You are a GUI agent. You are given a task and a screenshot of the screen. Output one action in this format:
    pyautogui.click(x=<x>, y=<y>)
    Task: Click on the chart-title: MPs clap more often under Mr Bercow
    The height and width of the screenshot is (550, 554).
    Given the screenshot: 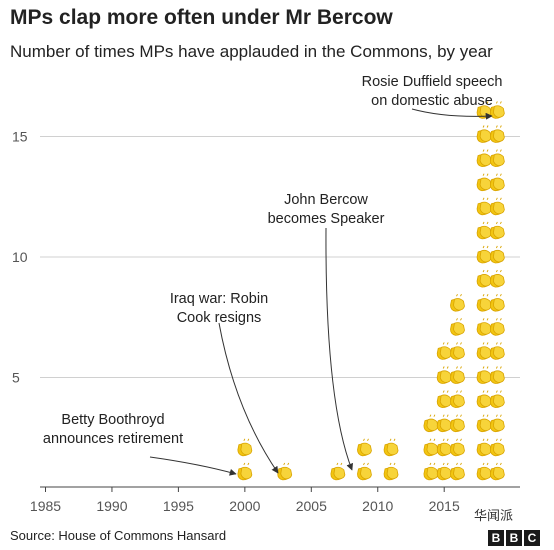 What is the action you would take?
    pyautogui.click(x=201, y=17)
    